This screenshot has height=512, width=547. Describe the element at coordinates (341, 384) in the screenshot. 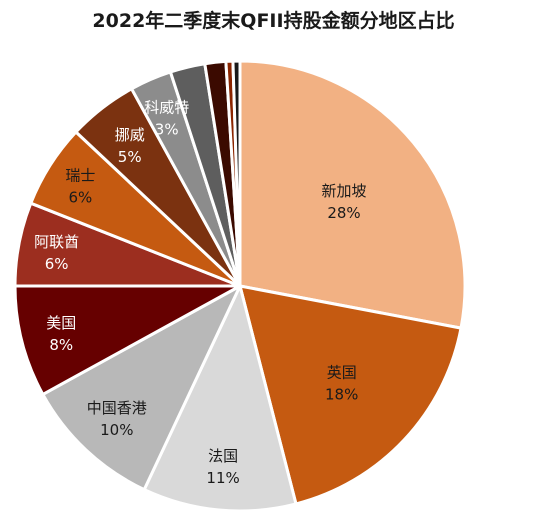

I see `slice-label-group: 英国 18%` at that location.